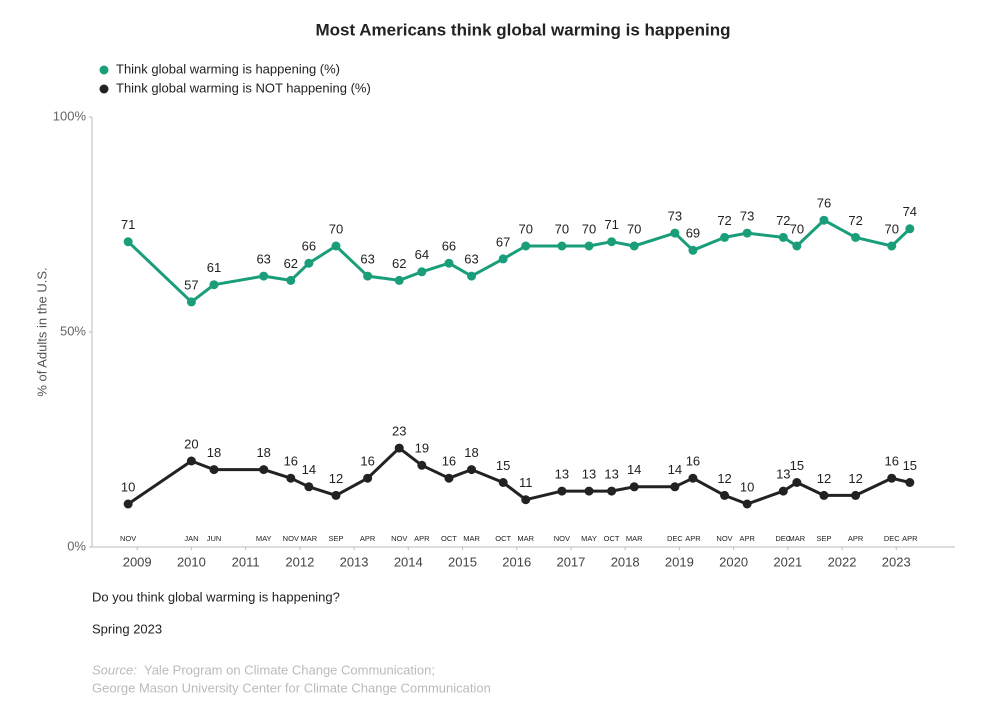 This screenshot has width=994, height=715. Describe the element at coordinates (399, 263) in the screenshot. I see `data-label: 62` at that location.